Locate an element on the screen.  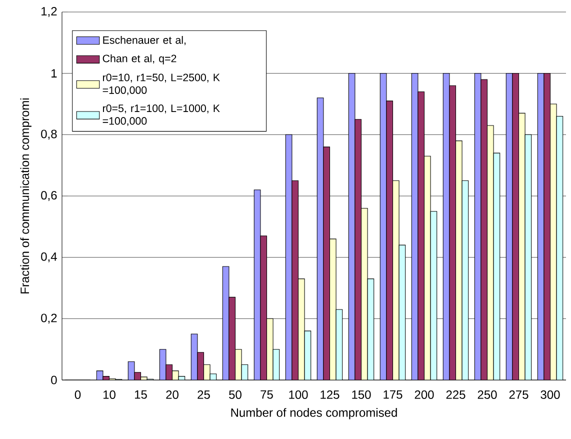
legend-label: r0=5, r1=100, L=1000, K =100,000 is located at coordinates (161, 115).